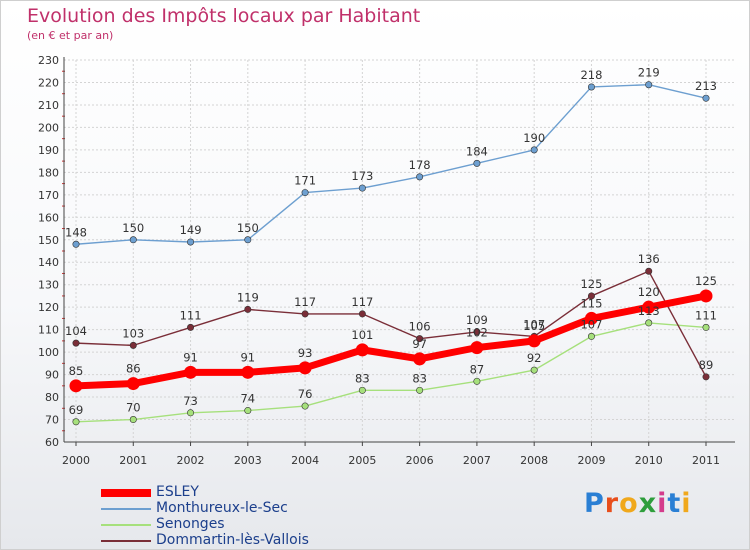  Describe the element at coordinates (305, 394) in the screenshot. I see `data-label-senonges: 76` at that location.